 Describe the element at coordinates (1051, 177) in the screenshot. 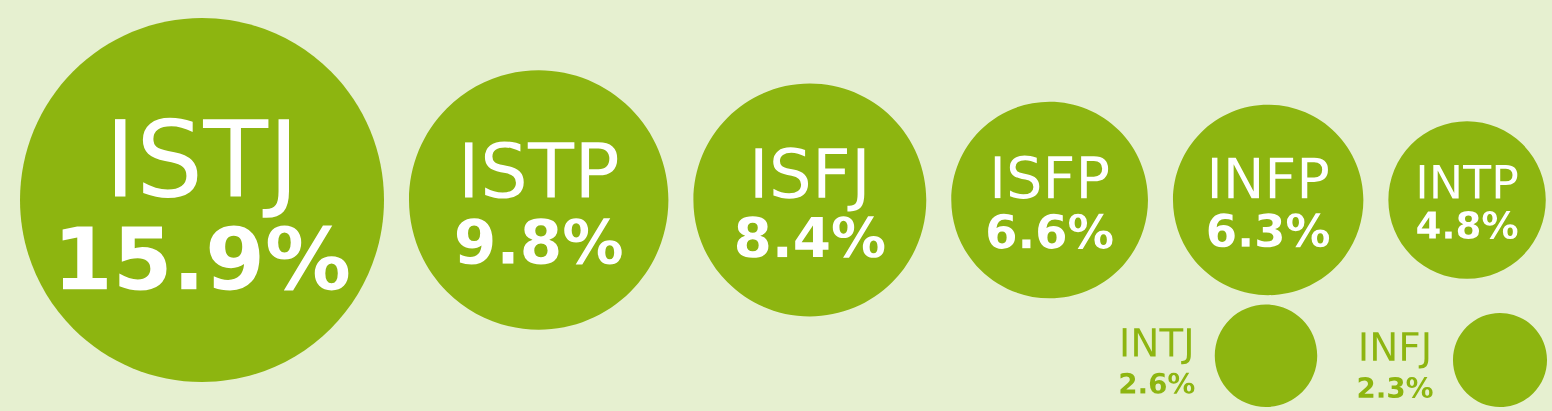

I see `category-label: ISFP` at that location.